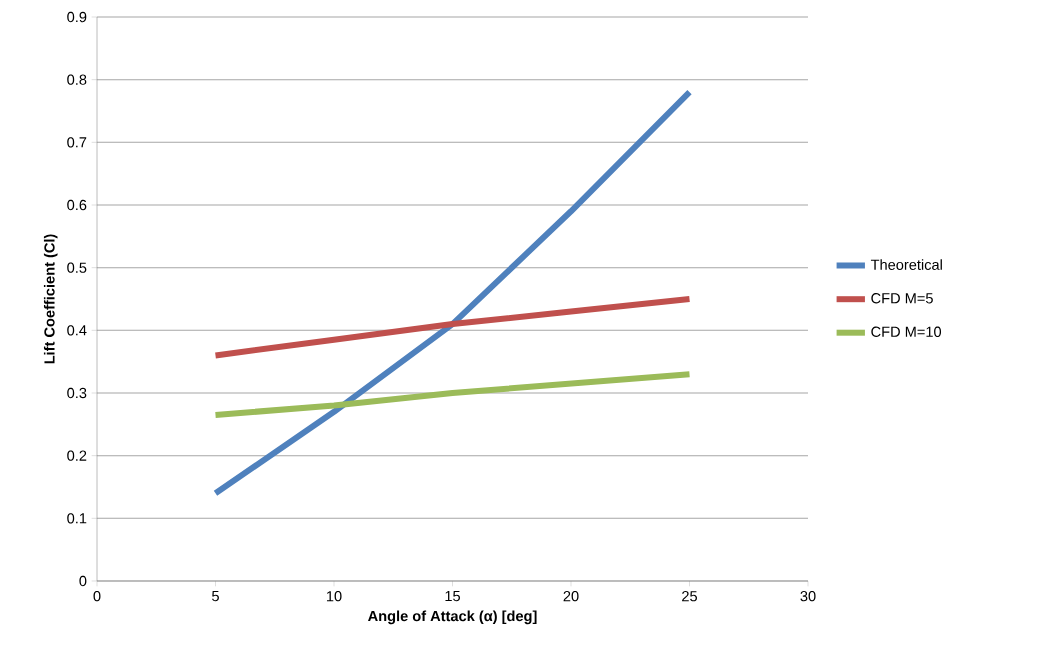  Describe the element at coordinates (77, 205) in the screenshot. I see `y-tick-label: 0.6` at that location.